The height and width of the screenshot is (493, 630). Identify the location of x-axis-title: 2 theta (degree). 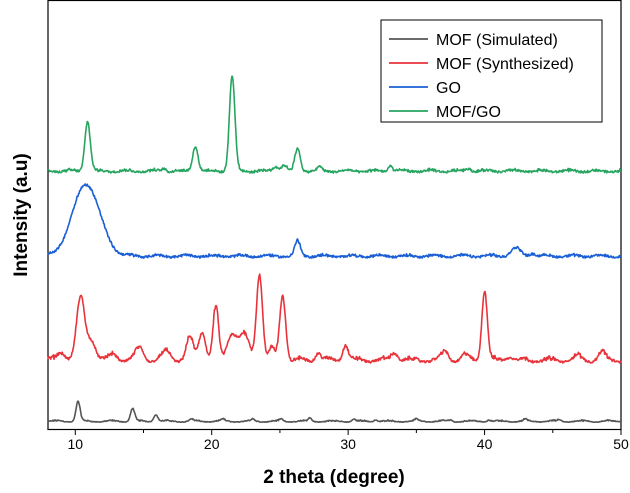
(333, 477).